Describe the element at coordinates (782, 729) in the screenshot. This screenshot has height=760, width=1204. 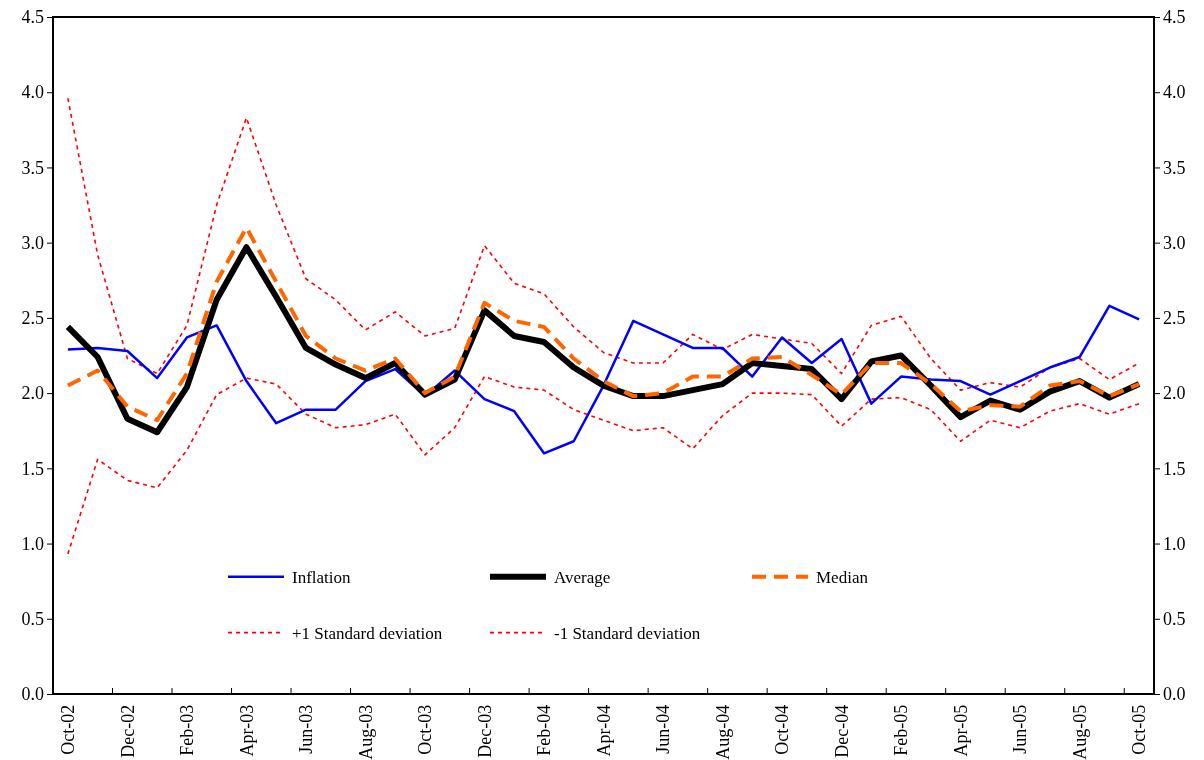
I see `x-tick-label: Oct-04` at that location.